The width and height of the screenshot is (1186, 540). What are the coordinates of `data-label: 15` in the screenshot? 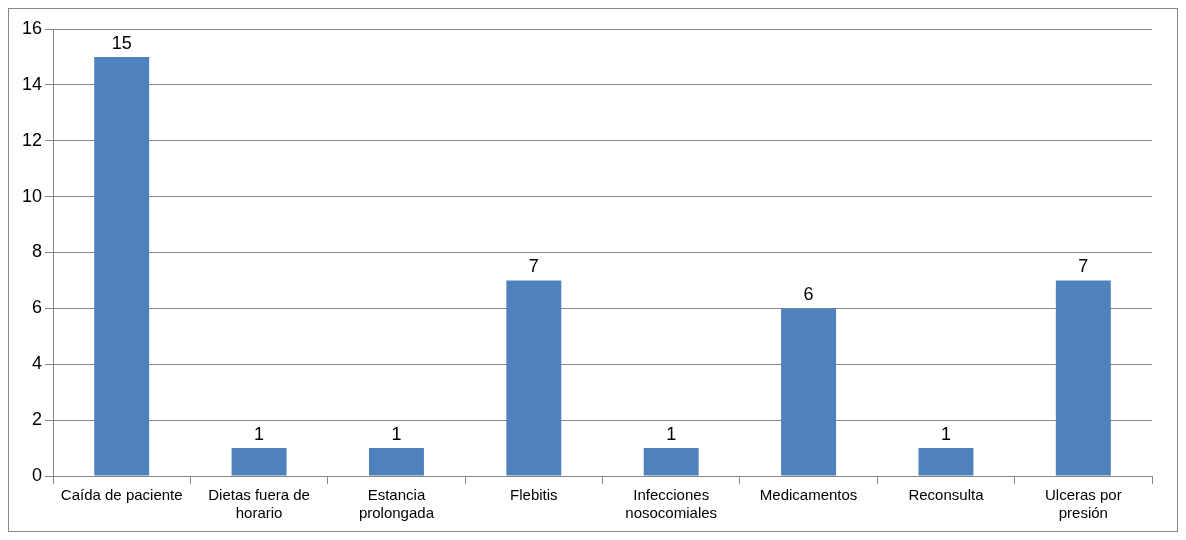 It's located at (121, 42).